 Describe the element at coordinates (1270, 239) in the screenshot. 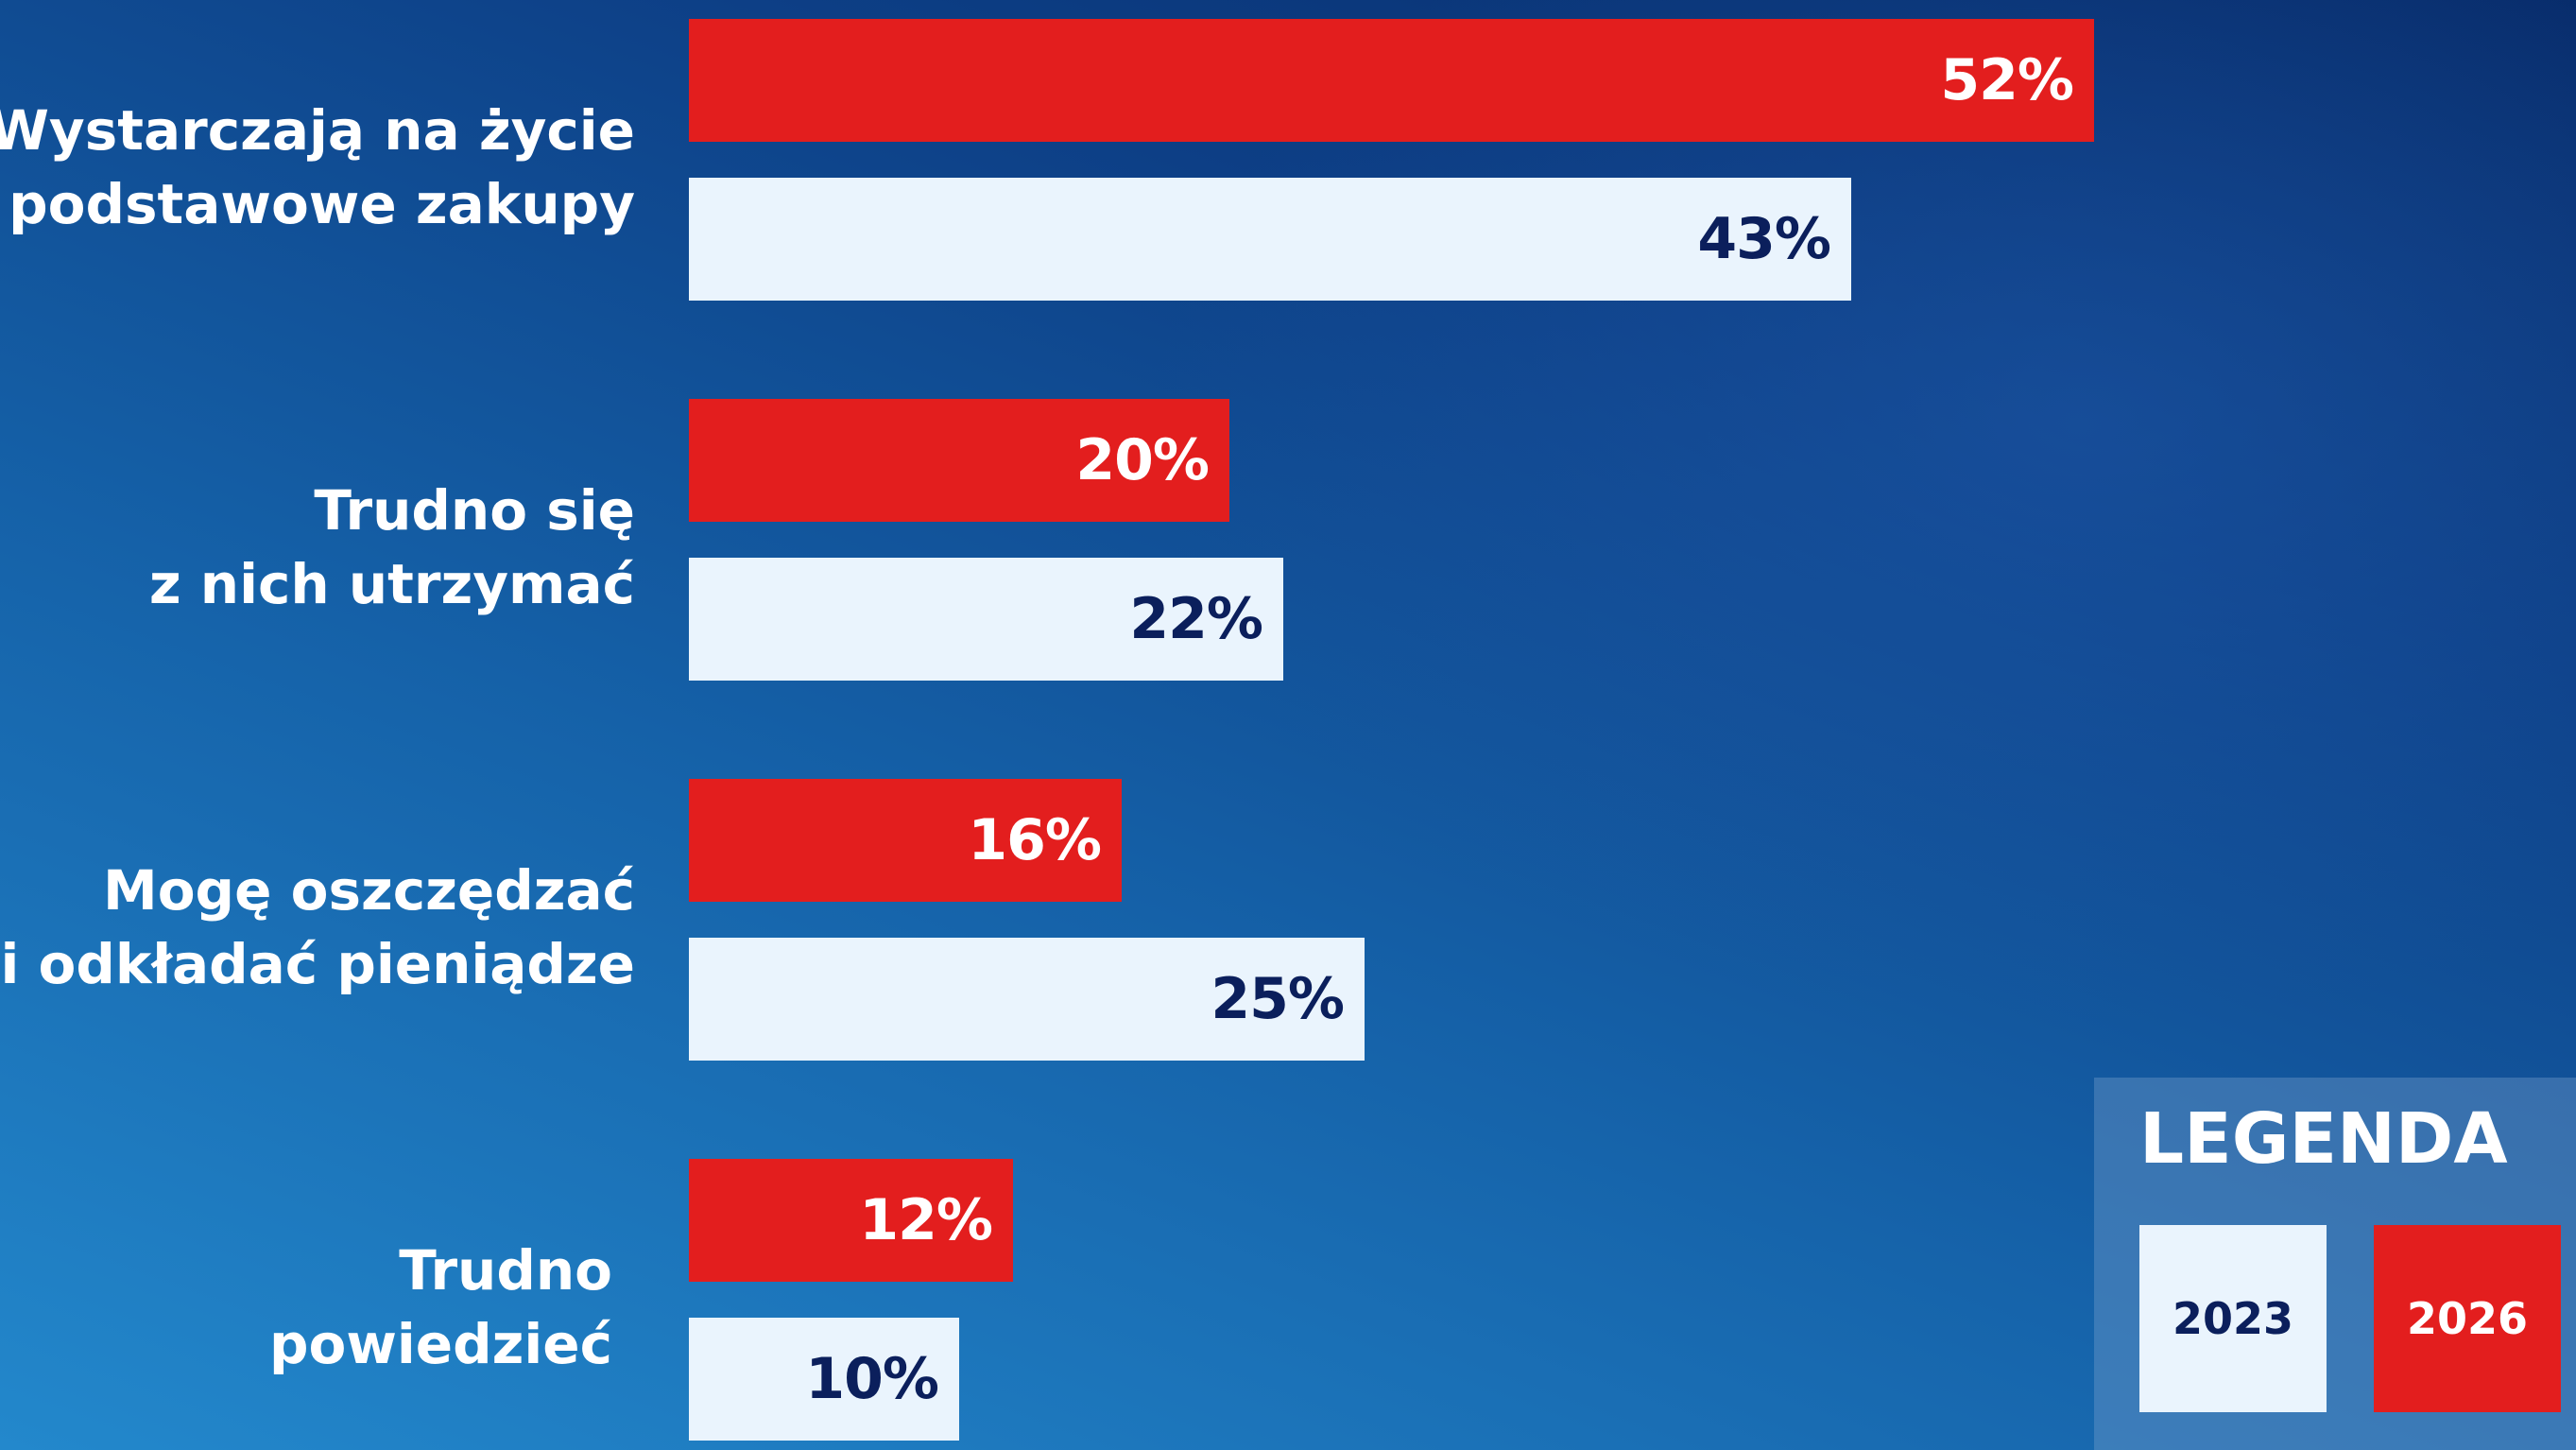

I see `bar-2023: 43%` at that location.